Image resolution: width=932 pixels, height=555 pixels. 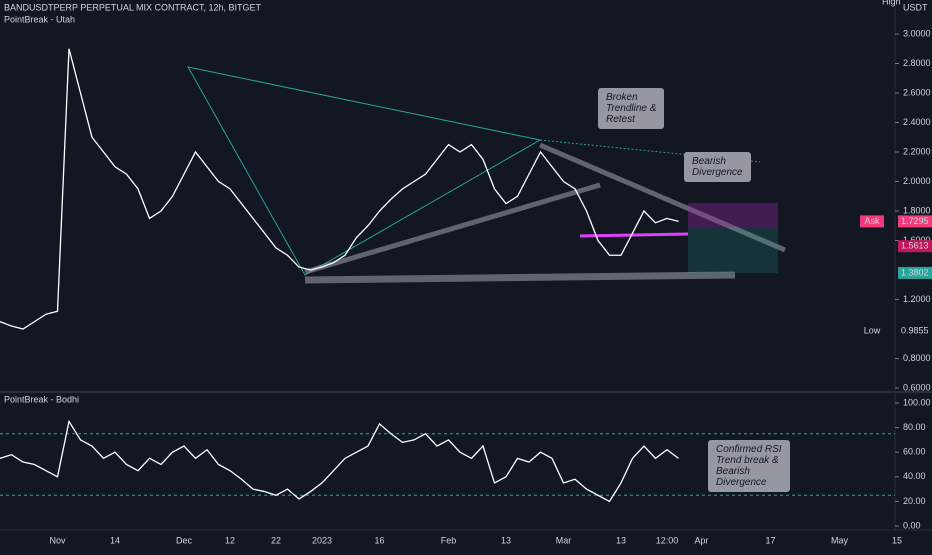 I want to click on price-badge-label: 0.9855, so click(x=915, y=331).